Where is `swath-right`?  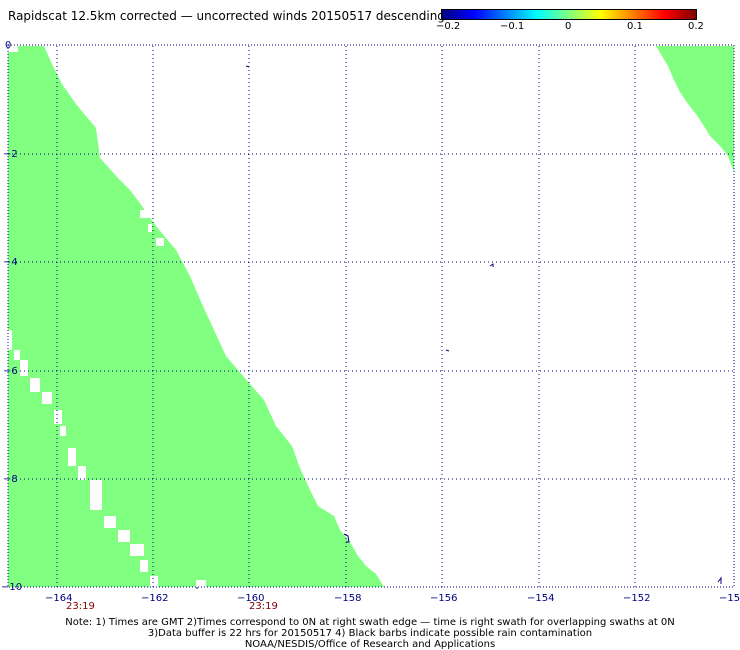 swath-right is located at coordinates (695, 109).